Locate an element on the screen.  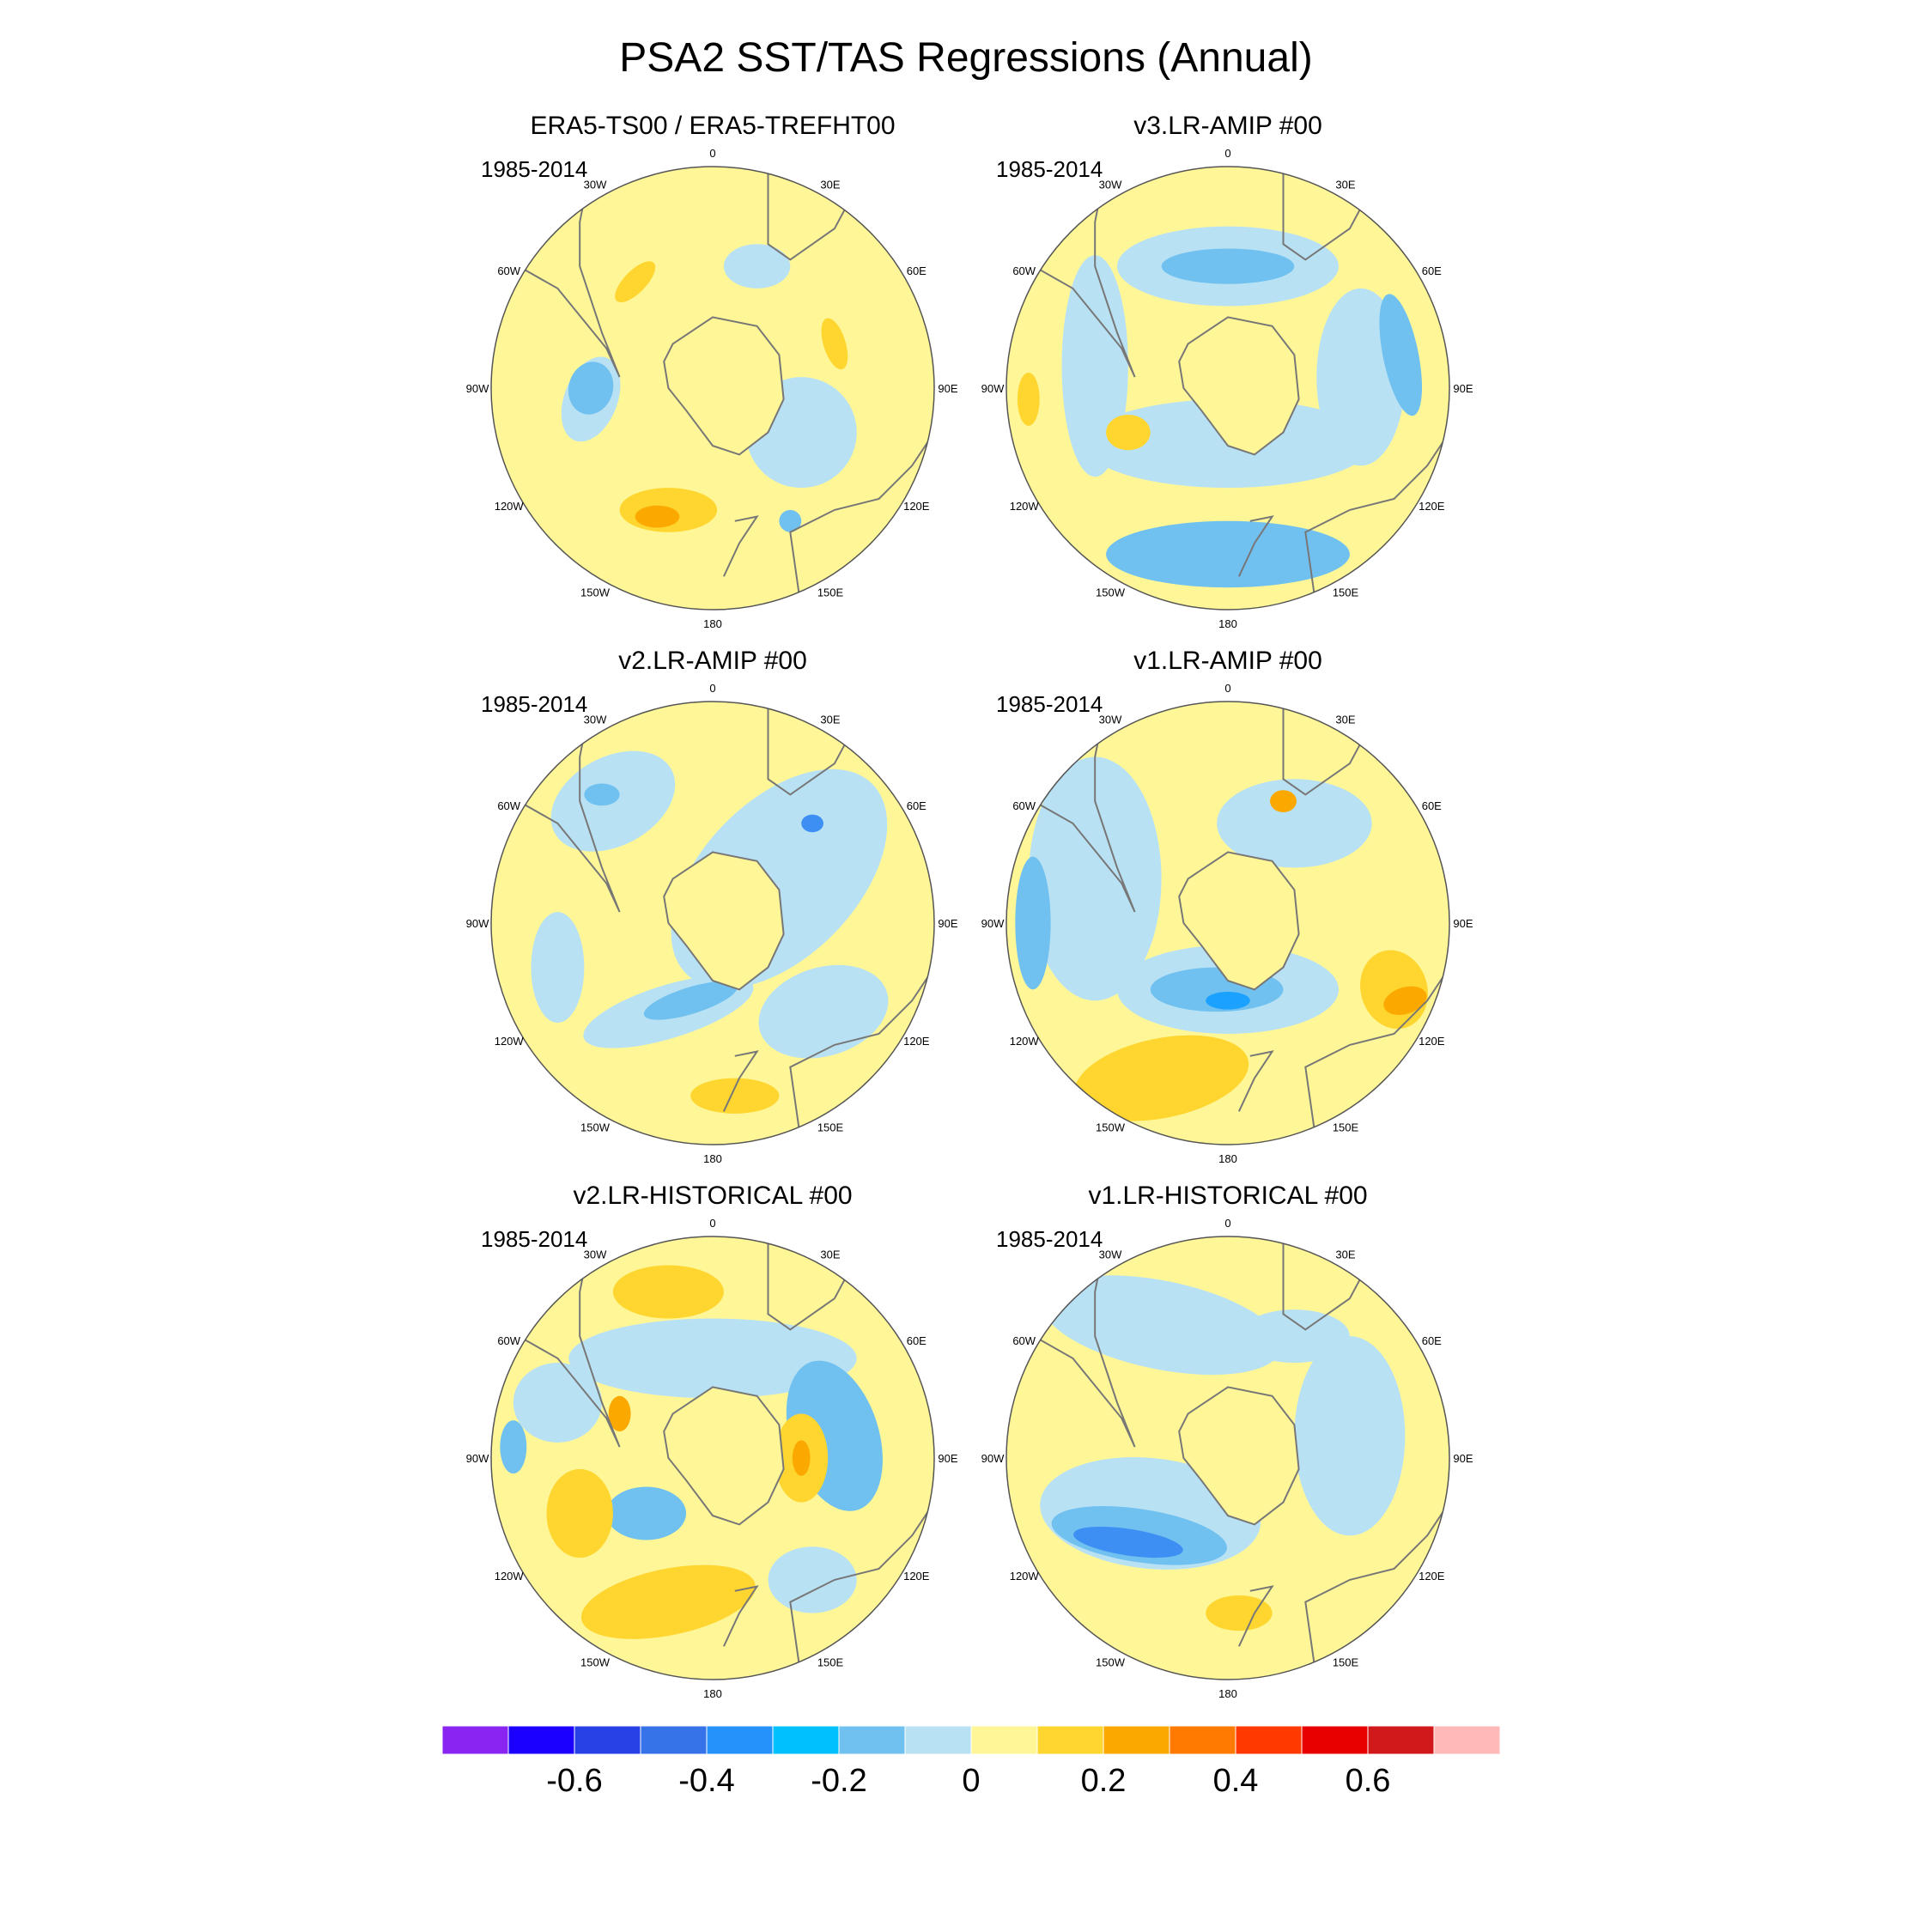
longitude-label: 150W is located at coordinates (596, 1662).